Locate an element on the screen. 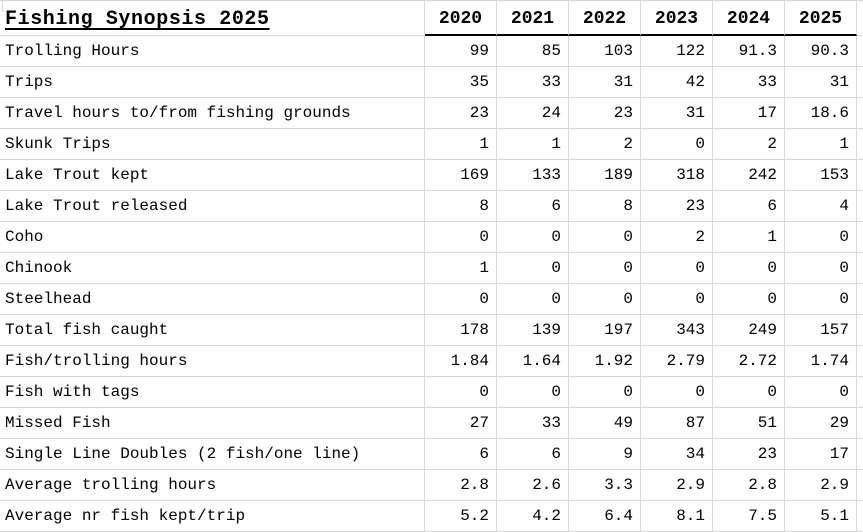 This screenshot has height=532, width=863. value-cell: 29 is located at coordinates (821, 423).